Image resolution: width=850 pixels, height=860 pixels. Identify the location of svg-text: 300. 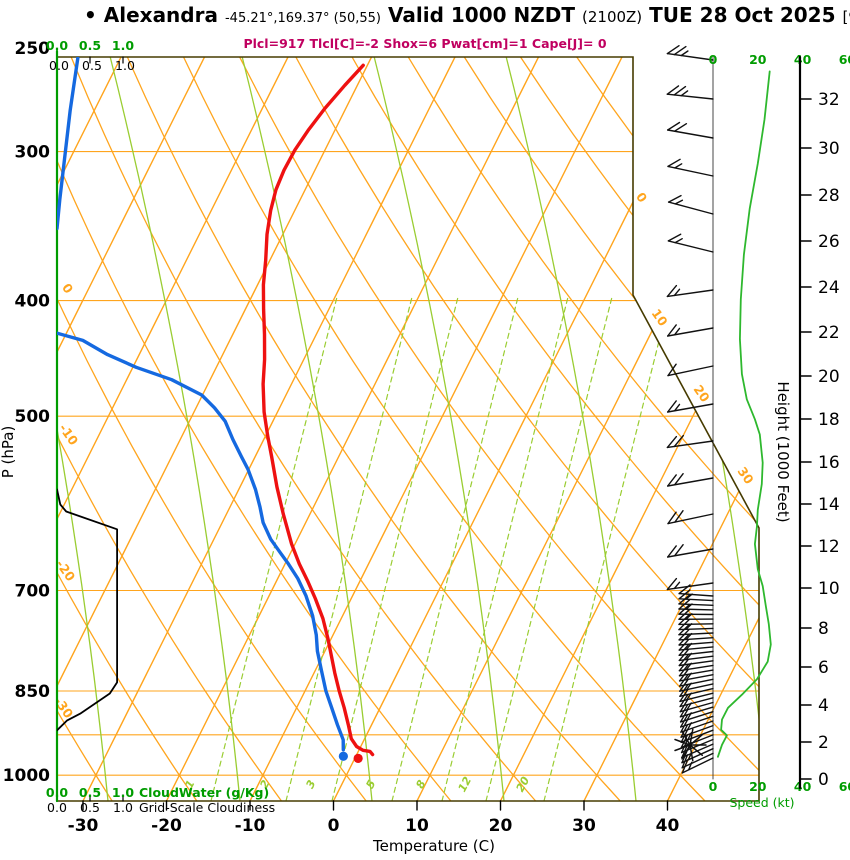
(33, 153).